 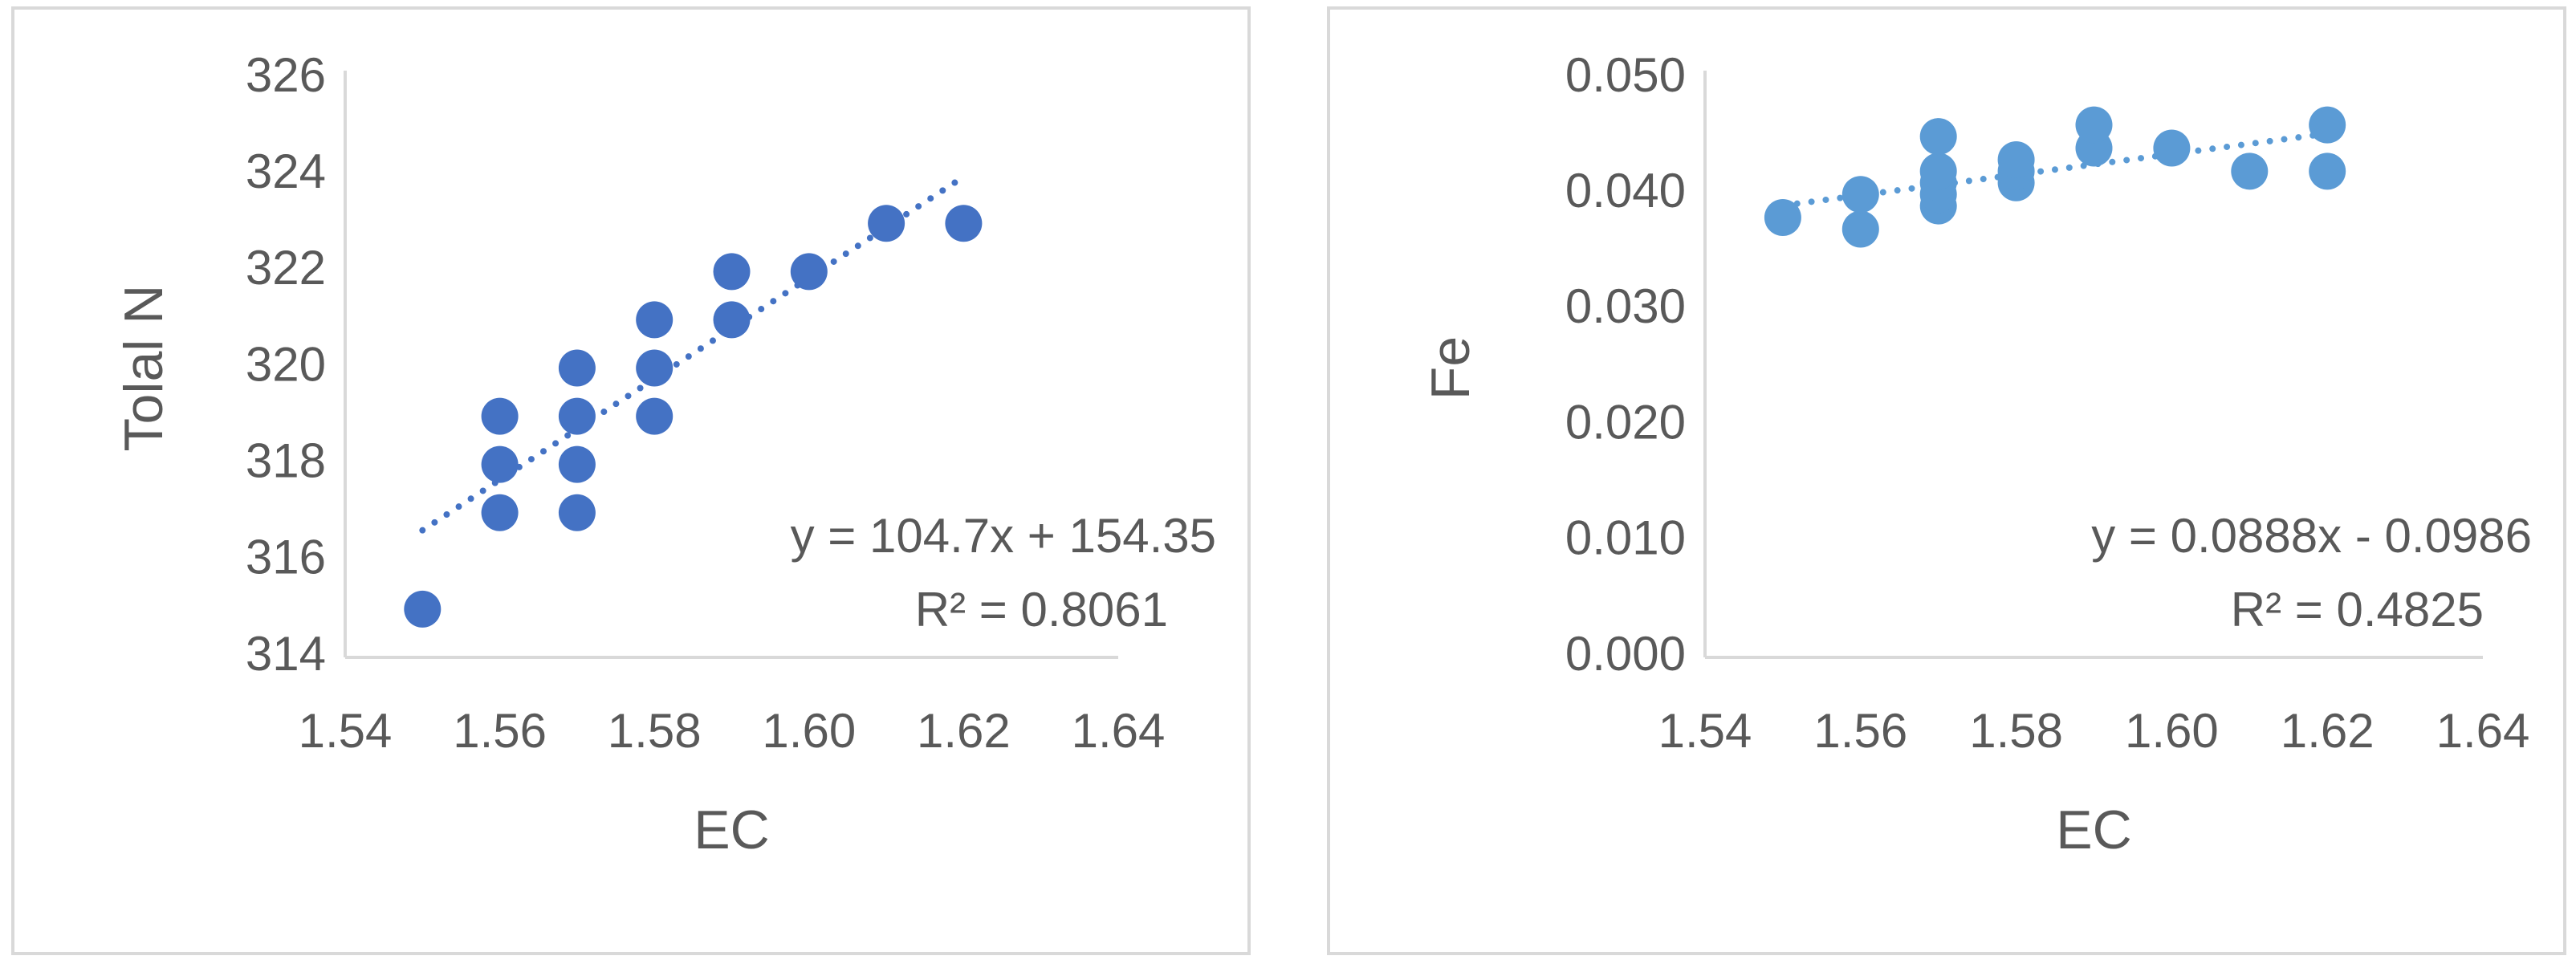 I want to click on y-tick-label: 322, so click(x=286, y=268).